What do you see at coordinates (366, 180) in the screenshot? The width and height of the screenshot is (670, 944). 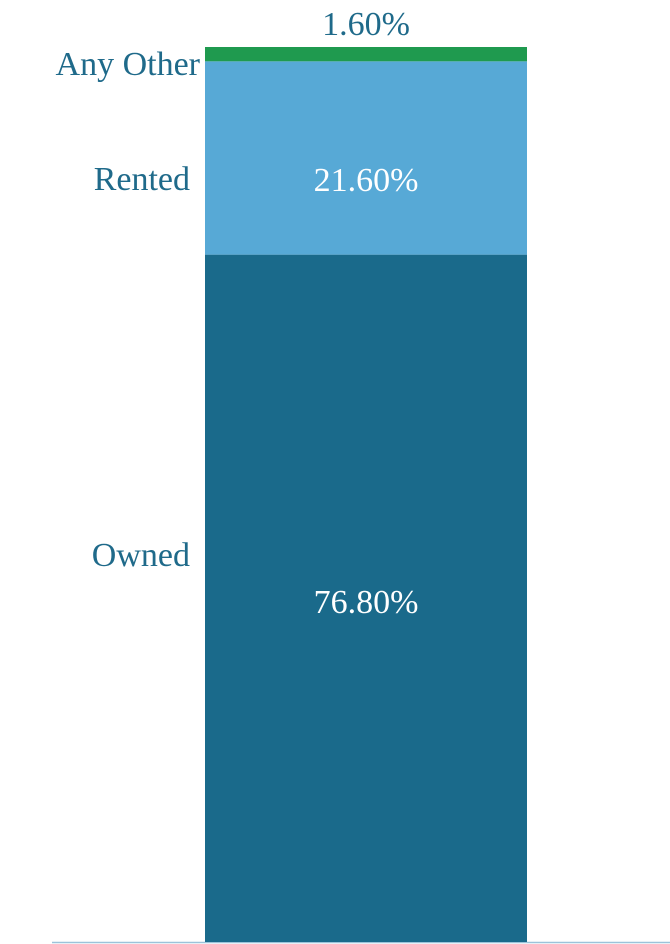 I see `value-label: 21.60%` at bounding box center [366, 180].